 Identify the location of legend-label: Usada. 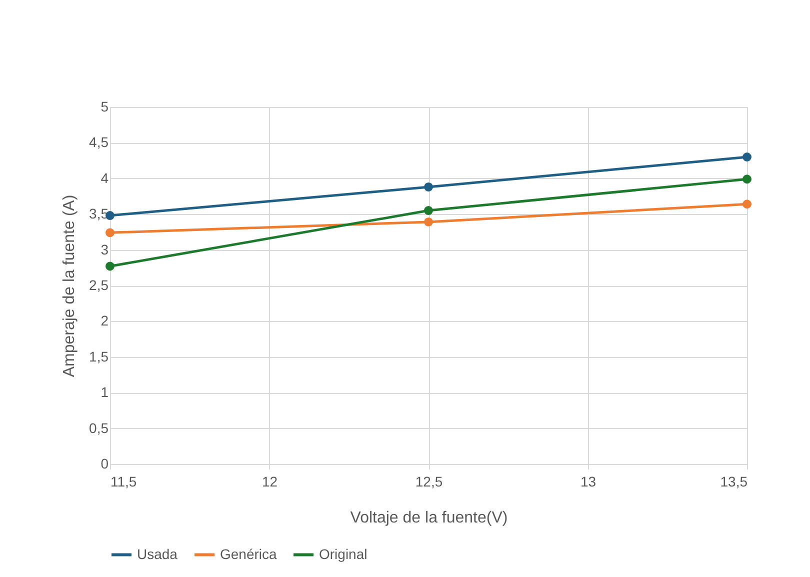
(157, 554).